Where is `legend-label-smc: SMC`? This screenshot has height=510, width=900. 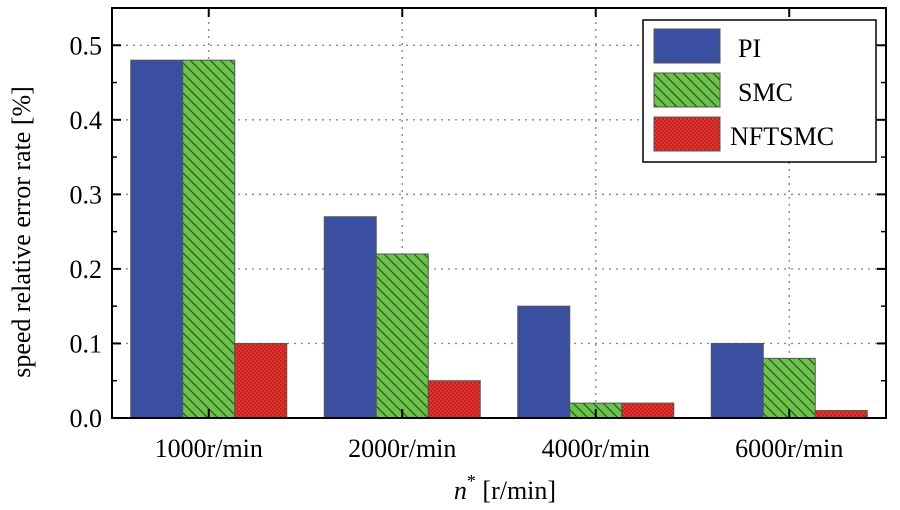 legend-label-smc: SMC is located at coordinates (765, 92).